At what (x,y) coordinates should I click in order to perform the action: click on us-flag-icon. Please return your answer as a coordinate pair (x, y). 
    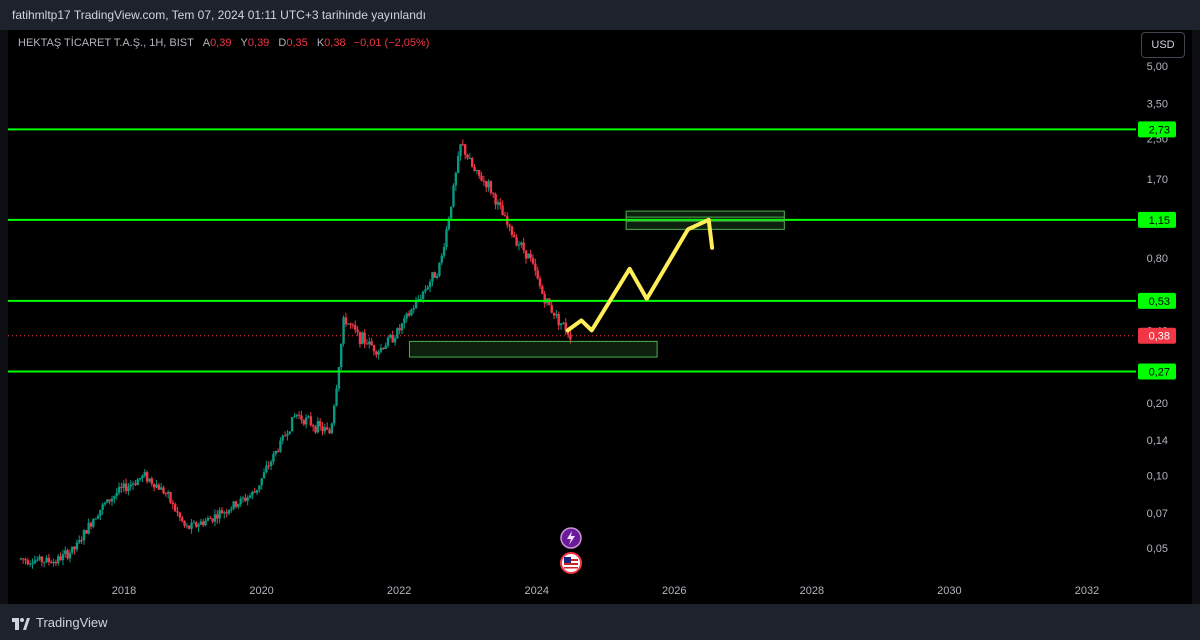
    Looking at the image, I should click on (571, 563).